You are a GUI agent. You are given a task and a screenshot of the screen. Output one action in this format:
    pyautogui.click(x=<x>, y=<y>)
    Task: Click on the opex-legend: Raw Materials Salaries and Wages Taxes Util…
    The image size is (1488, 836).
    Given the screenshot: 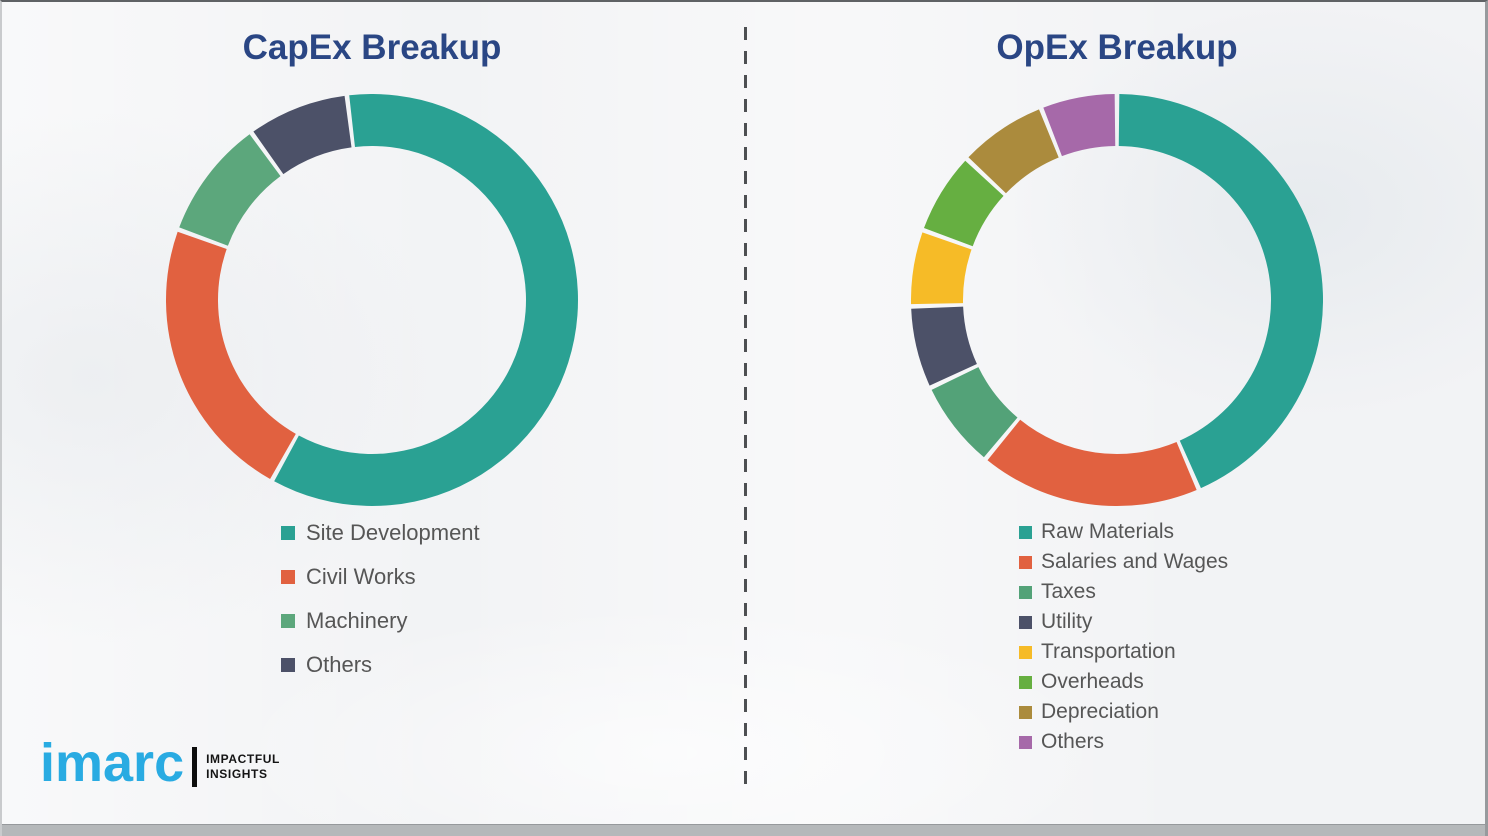 What is the action you would take?
    pyautogui.click(x=1123, y=637)
    